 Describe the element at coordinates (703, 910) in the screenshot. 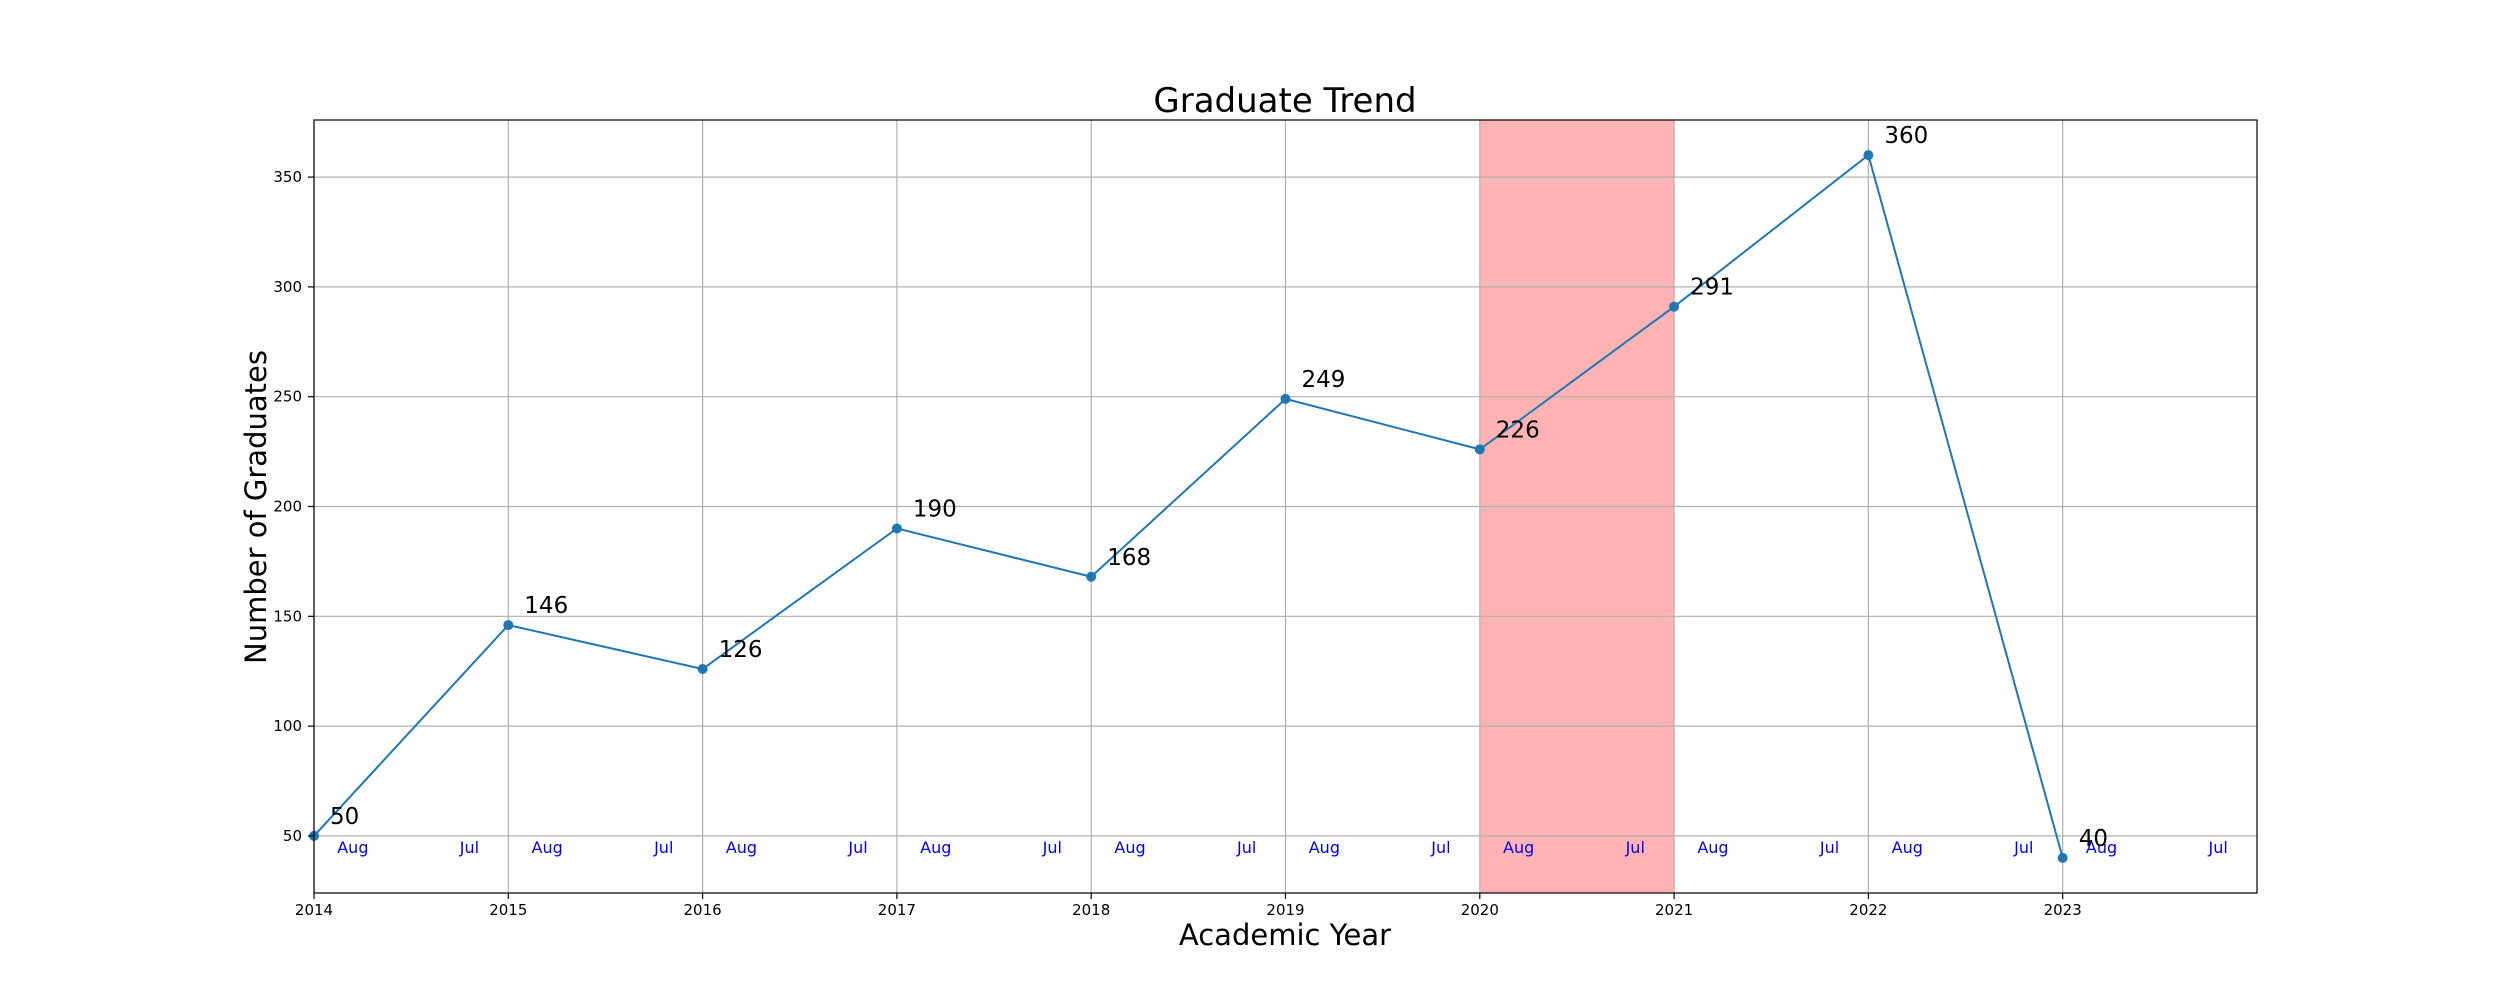

I see `x-tick-label-2016: 2016` at that location.